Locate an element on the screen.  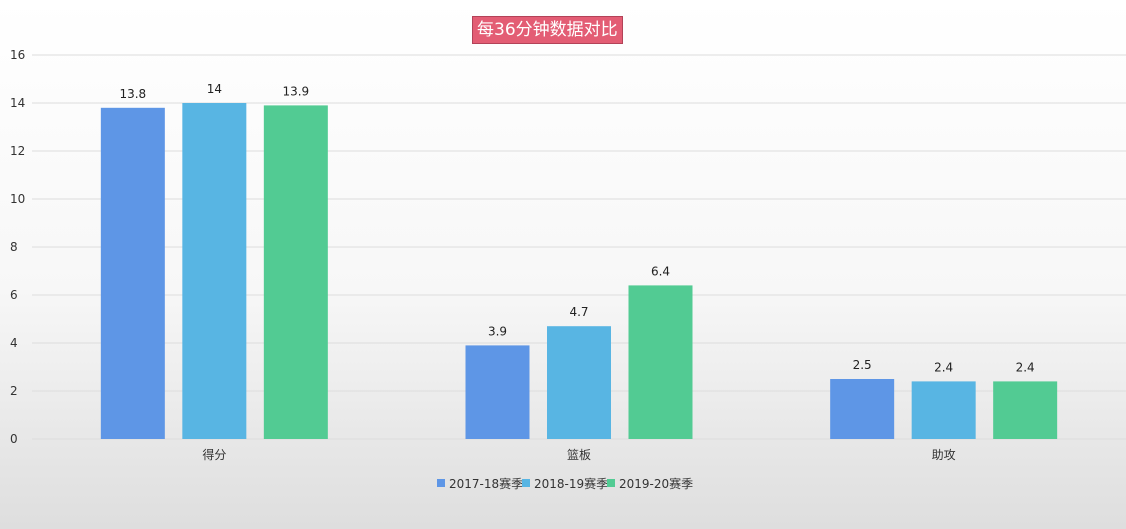
bar-value-label: 6.4 is located at coordinates (660, 271).